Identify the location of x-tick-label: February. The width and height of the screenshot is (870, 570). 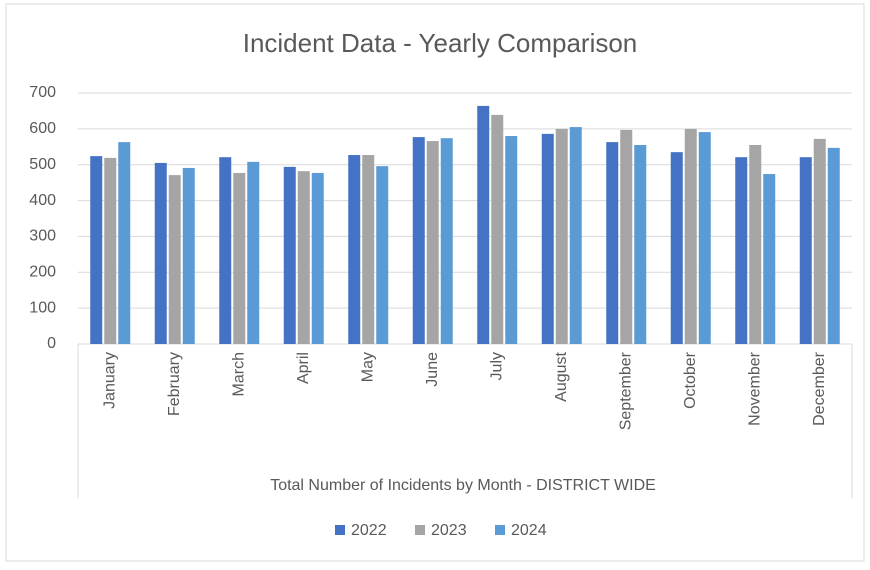
(174, 384).